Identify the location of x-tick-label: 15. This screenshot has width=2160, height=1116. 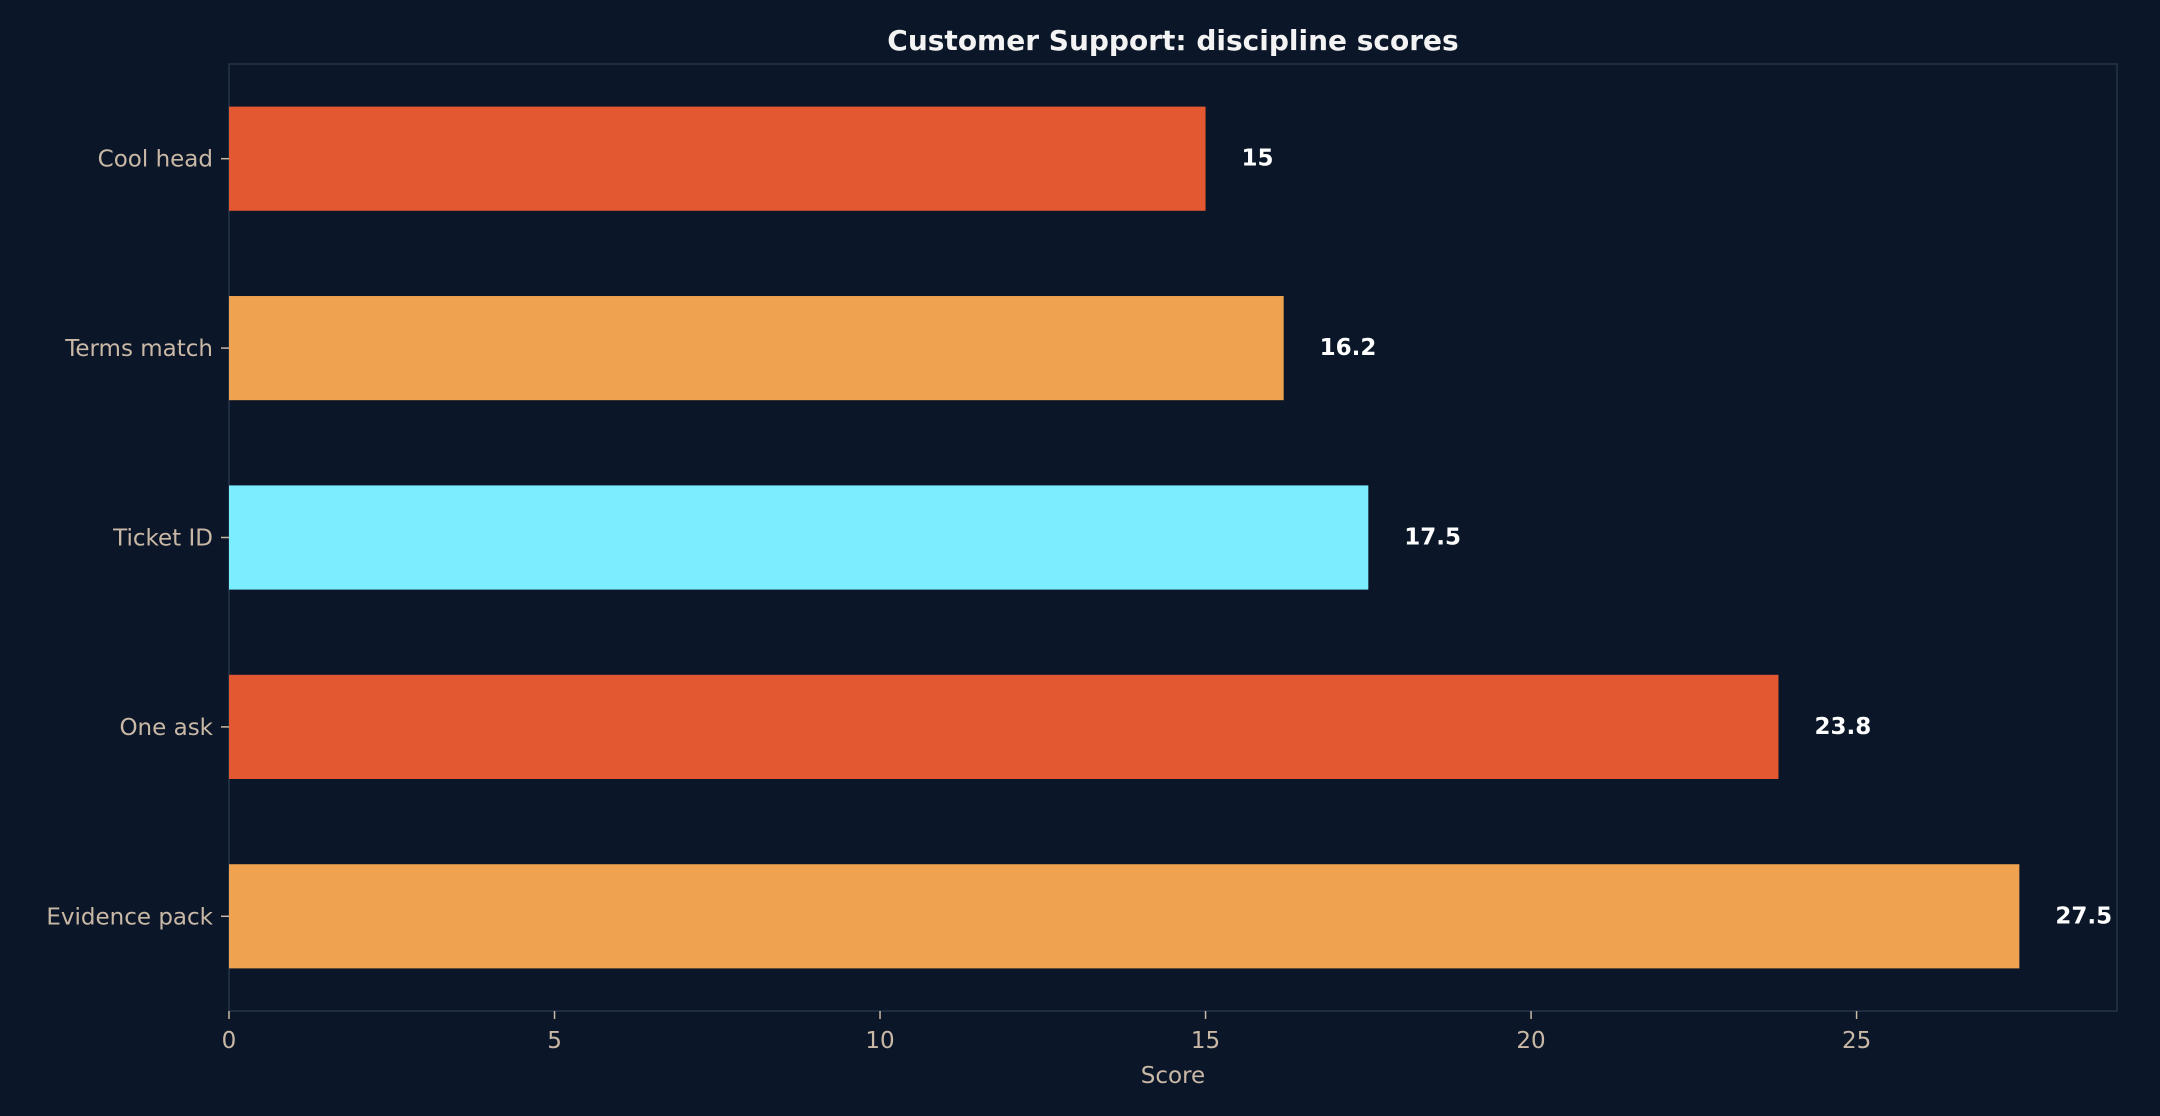
(1205, 1041).